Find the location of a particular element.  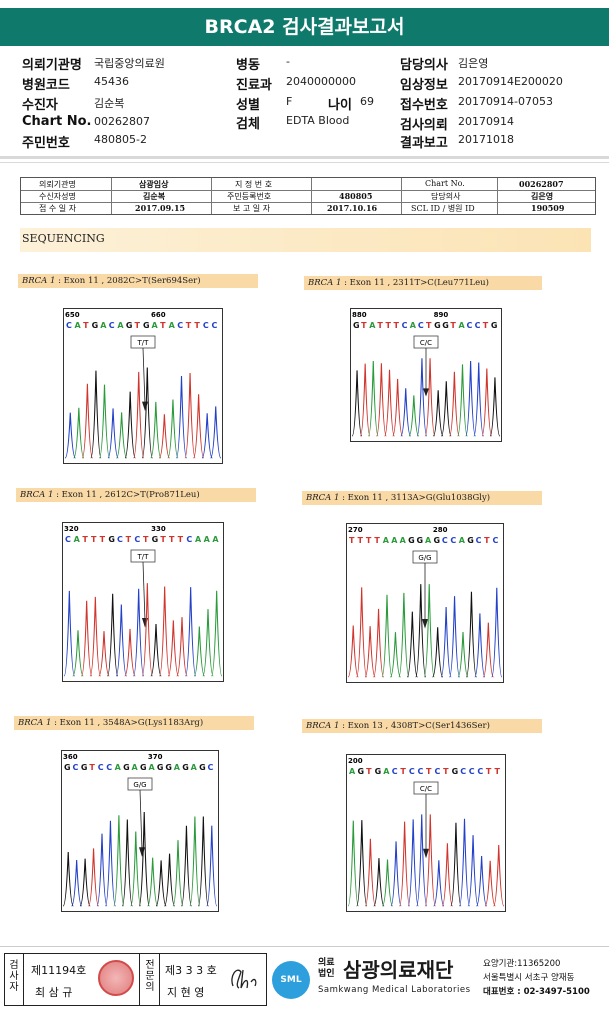

mutation-desc: : Exon 11 , 2082C>T(Ser694Ser) is located at coordinates (128, 281).